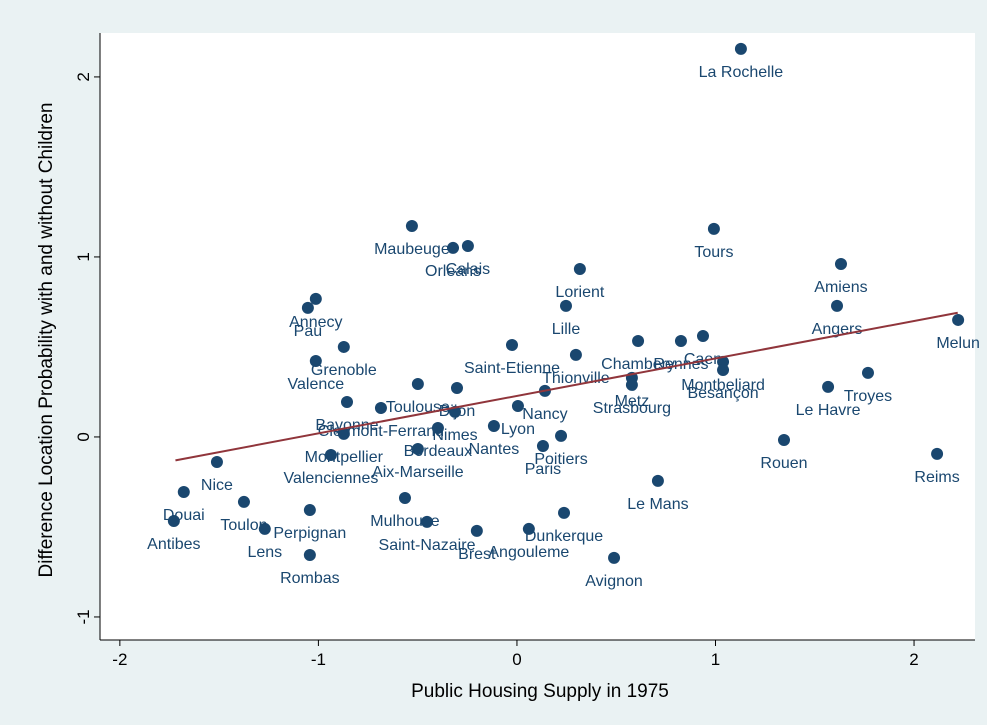 Image resolution: width=987 pixels, height=725 pixels. What do you see at coordinates (540, 691) in the screenshot?
I see `x-axis-title: Public Housing Supply in 1975` at bounding box center [540, 691].